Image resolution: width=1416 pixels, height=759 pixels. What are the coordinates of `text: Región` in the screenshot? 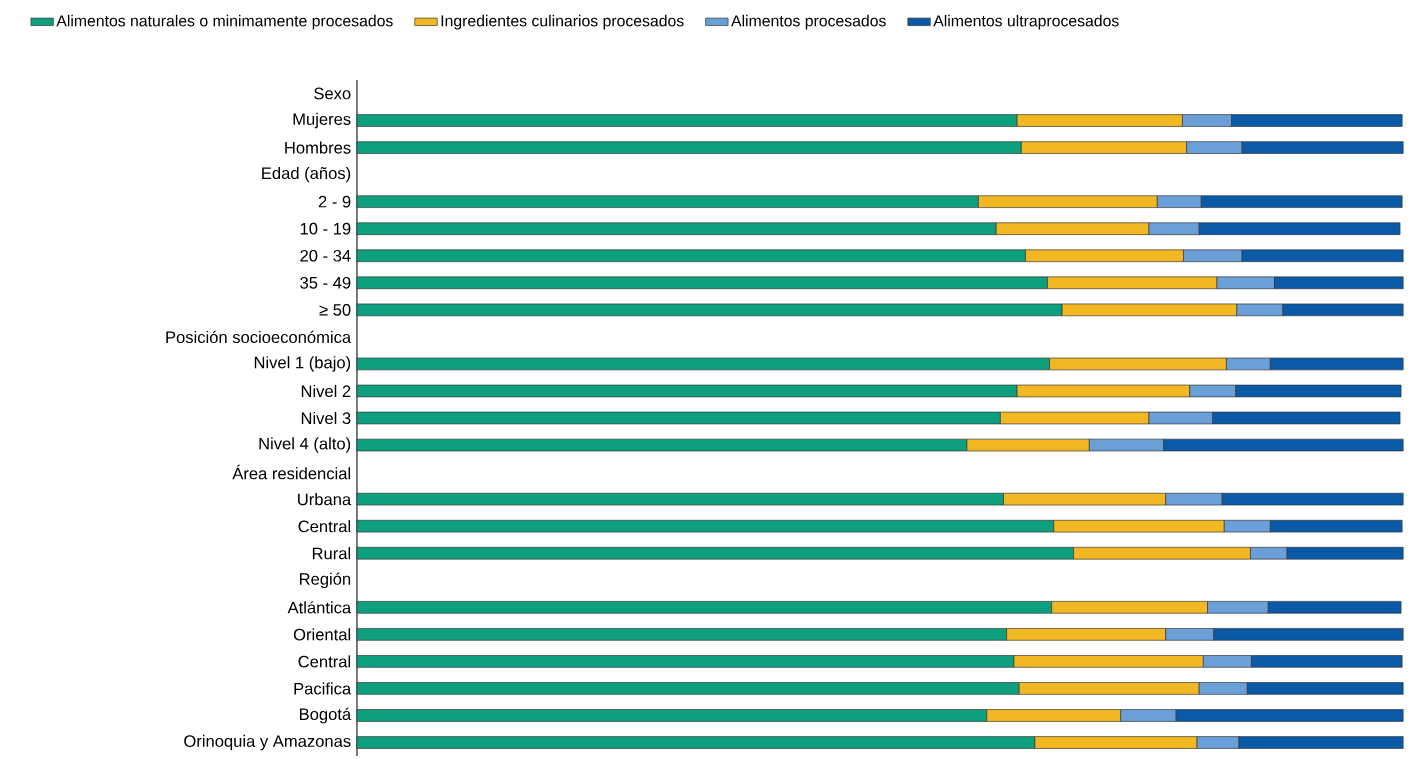 It's located at (325, 580).